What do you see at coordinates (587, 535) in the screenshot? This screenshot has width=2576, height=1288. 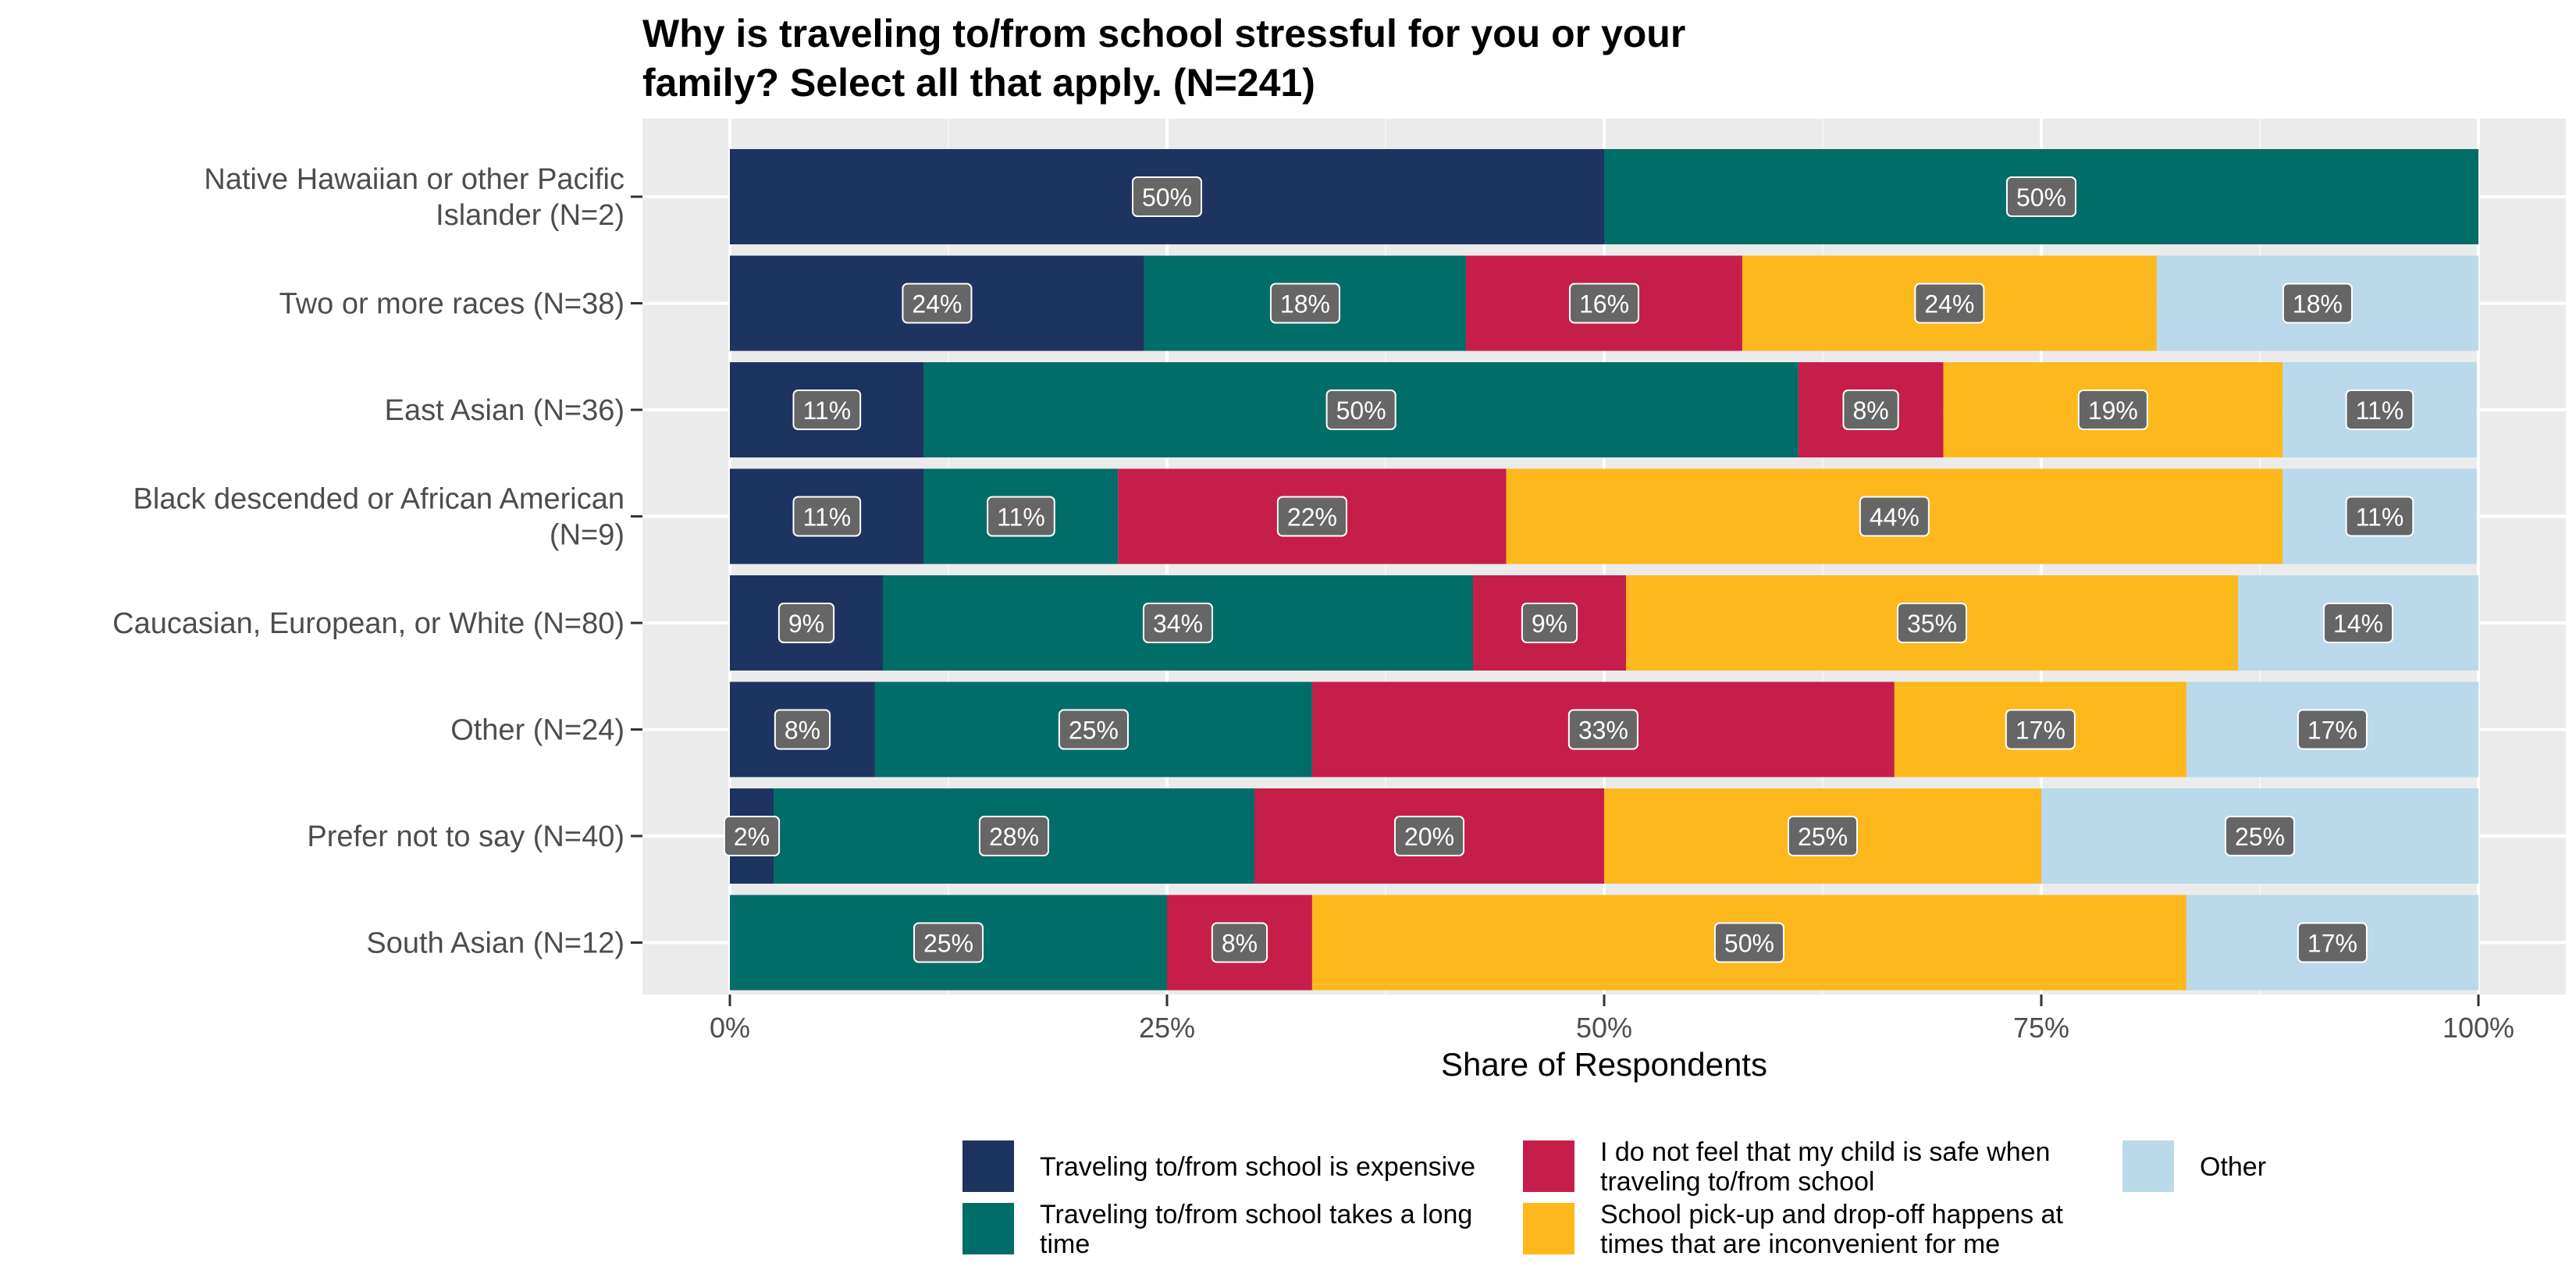 I see `category-label: (N=9)` at bounding box center [587, 535].